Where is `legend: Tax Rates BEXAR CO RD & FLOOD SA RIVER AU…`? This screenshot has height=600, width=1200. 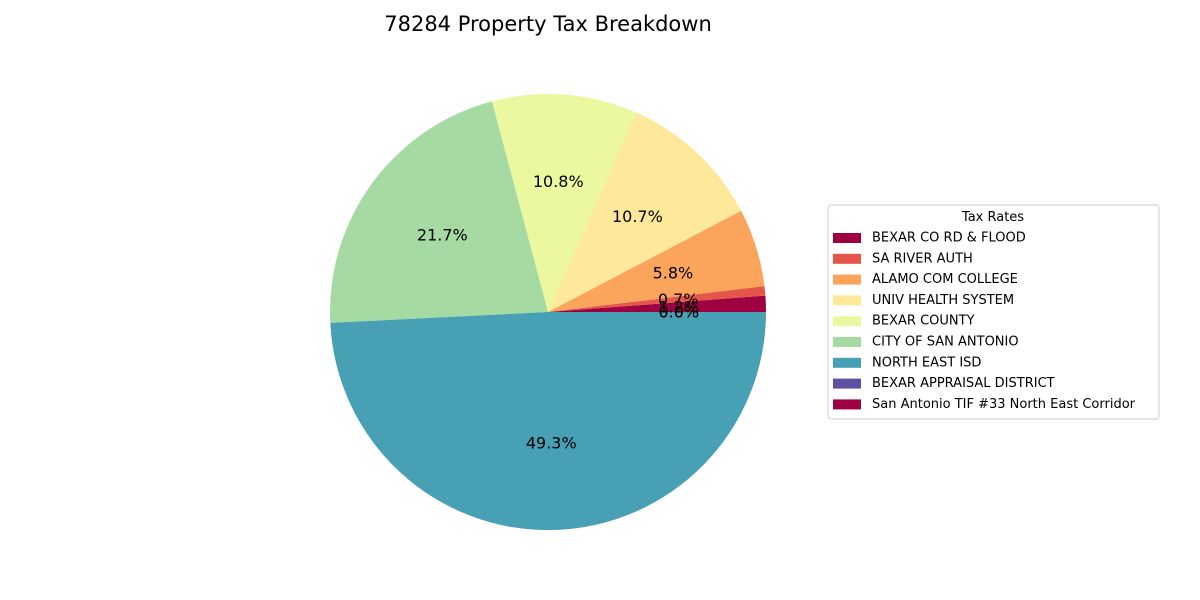
legend: Tax Rates BEXAR CO RD & FLOOD SA RIVER AU… is located at coordinates (993, 312).